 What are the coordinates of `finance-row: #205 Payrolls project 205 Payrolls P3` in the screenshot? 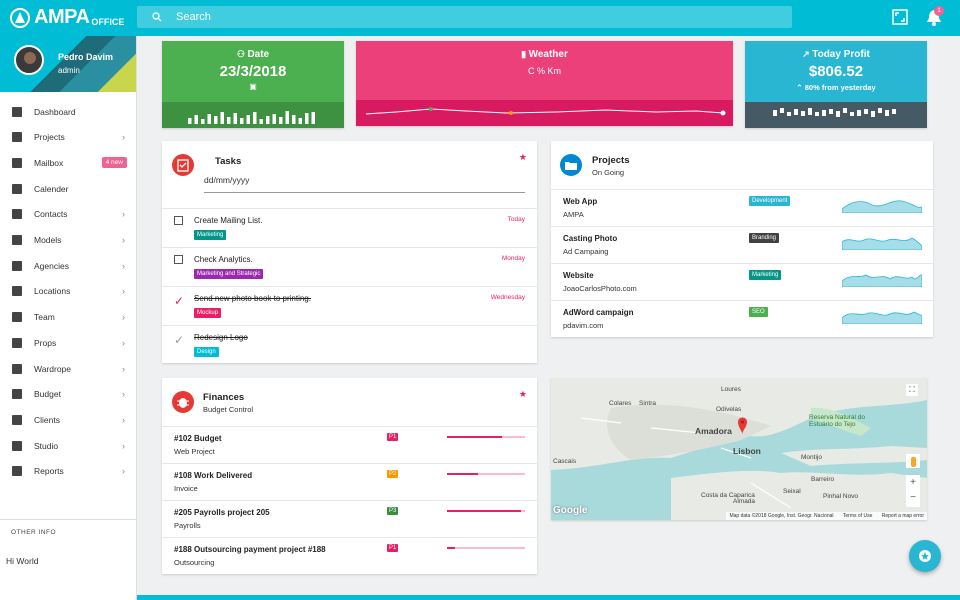 It's located at (349, 518).